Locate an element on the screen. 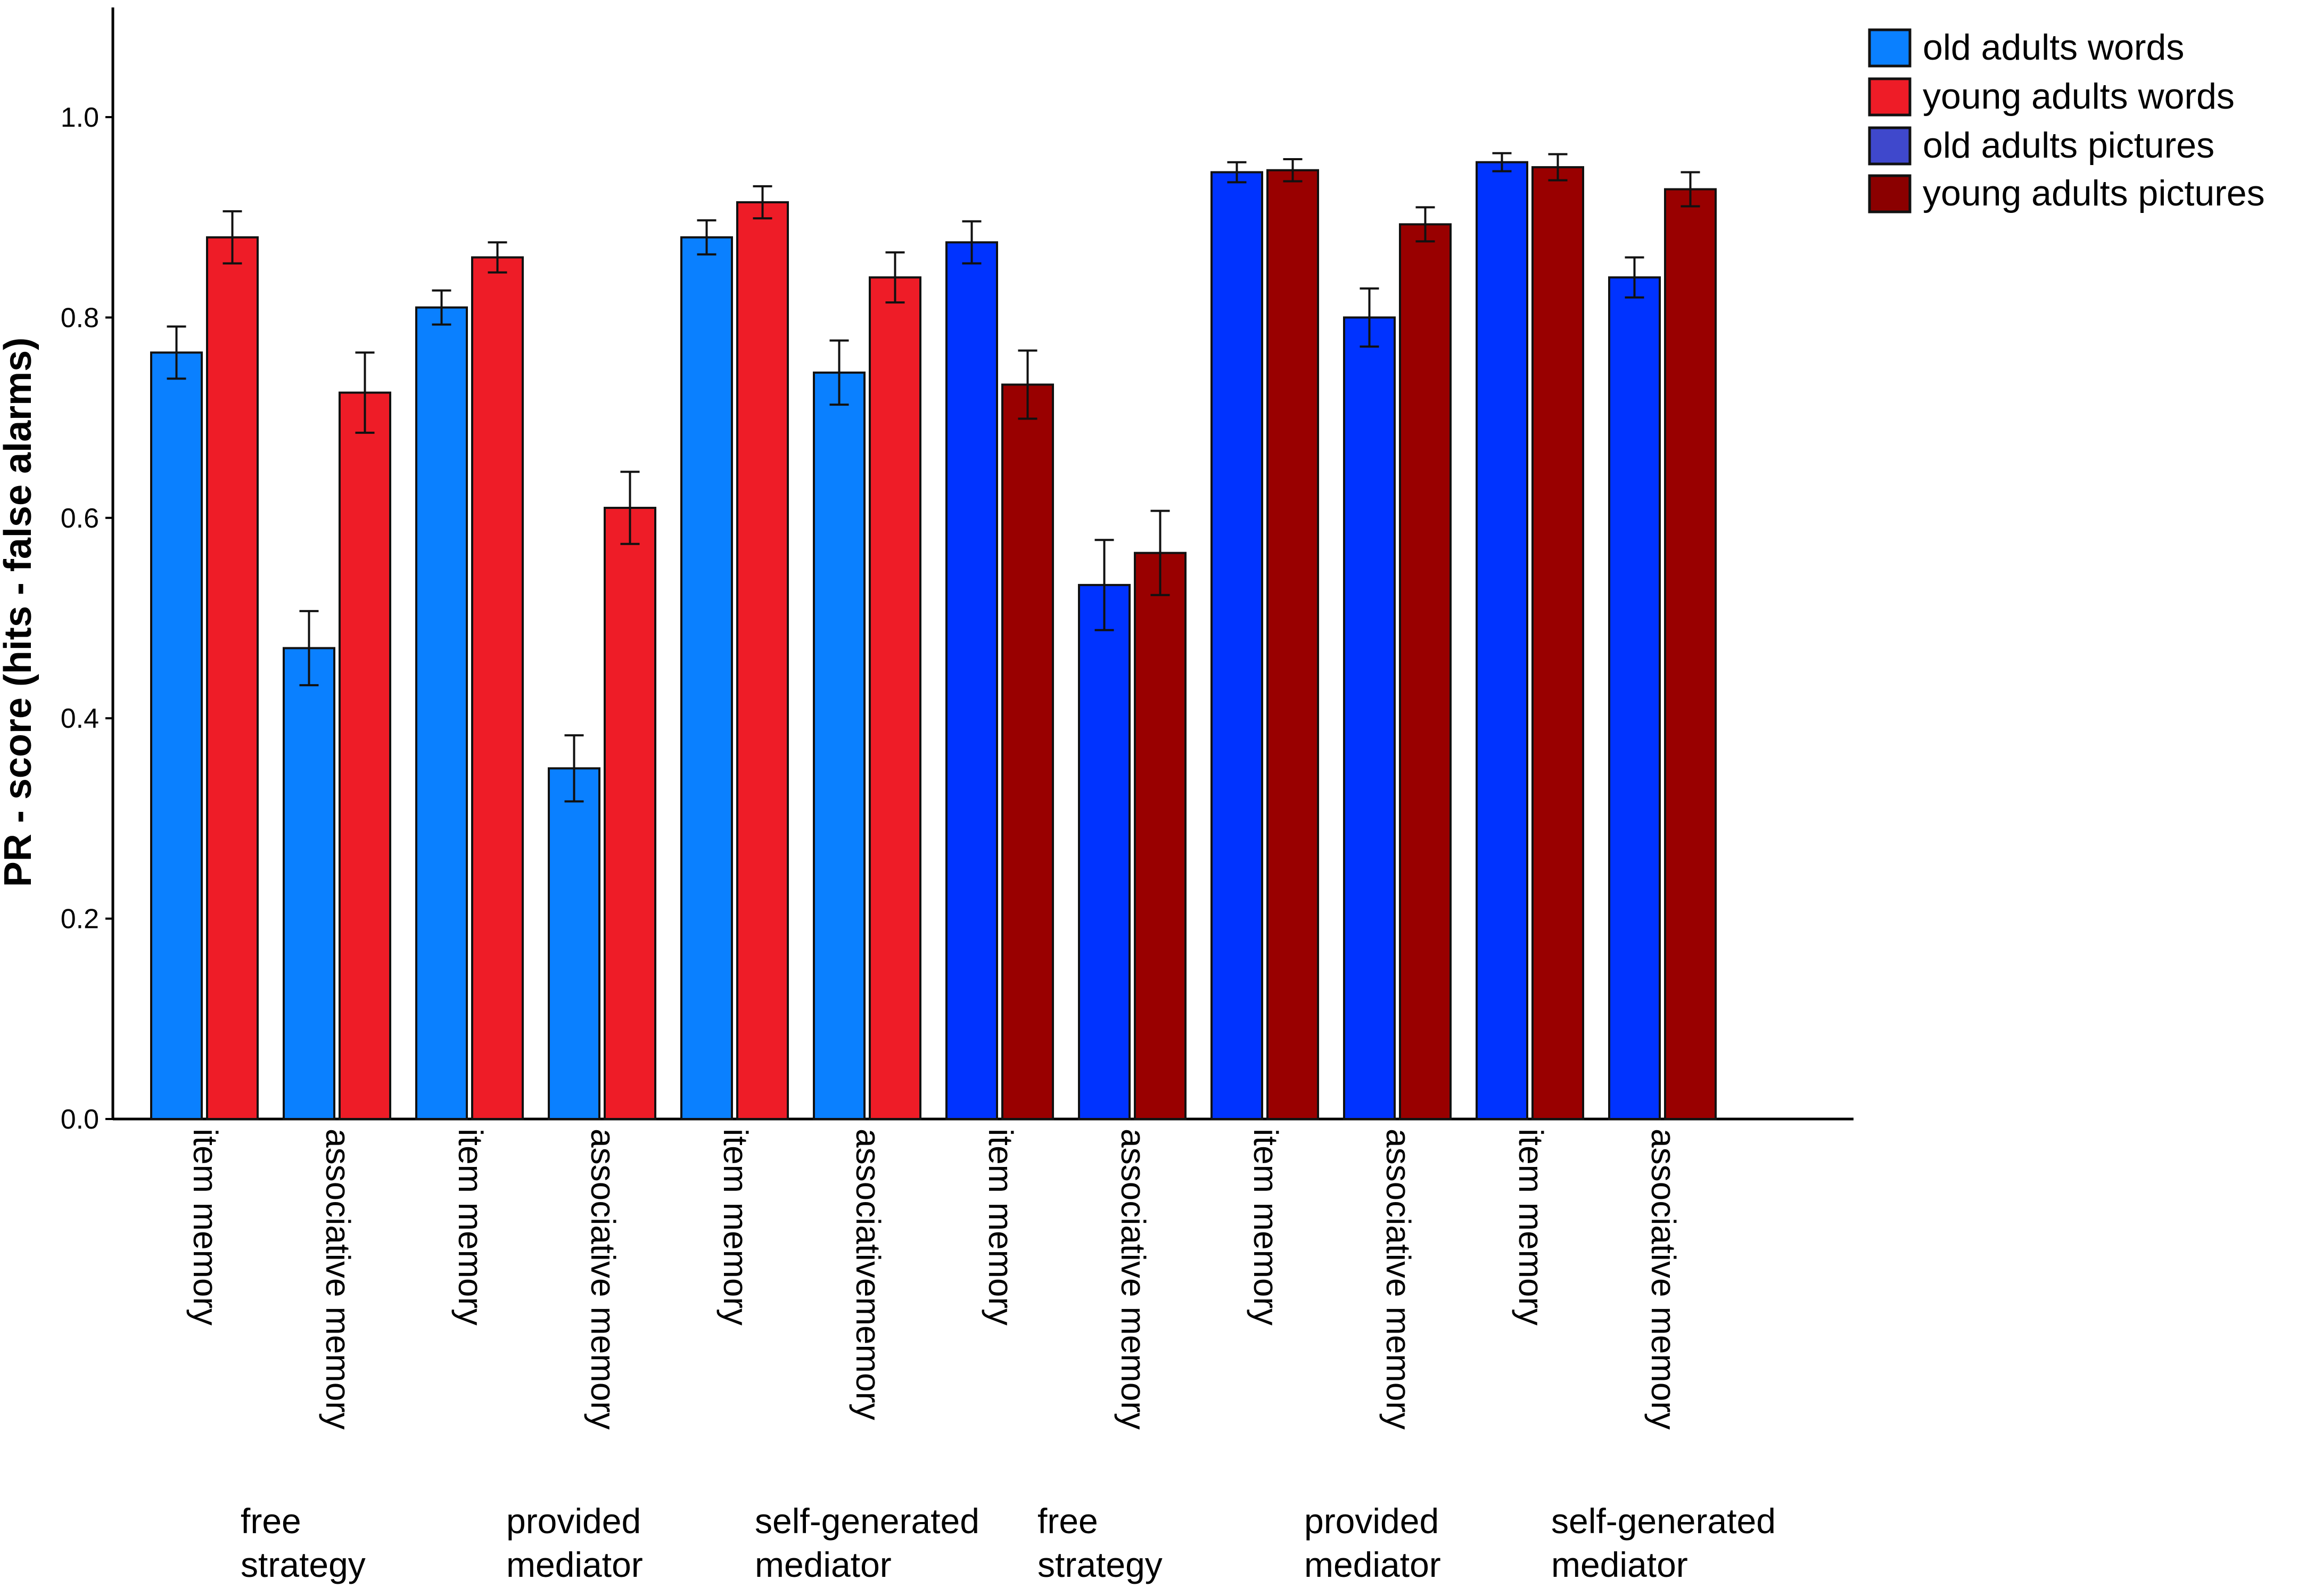  y-tick-label: 0.0 is located at coordinates (80, 1120).